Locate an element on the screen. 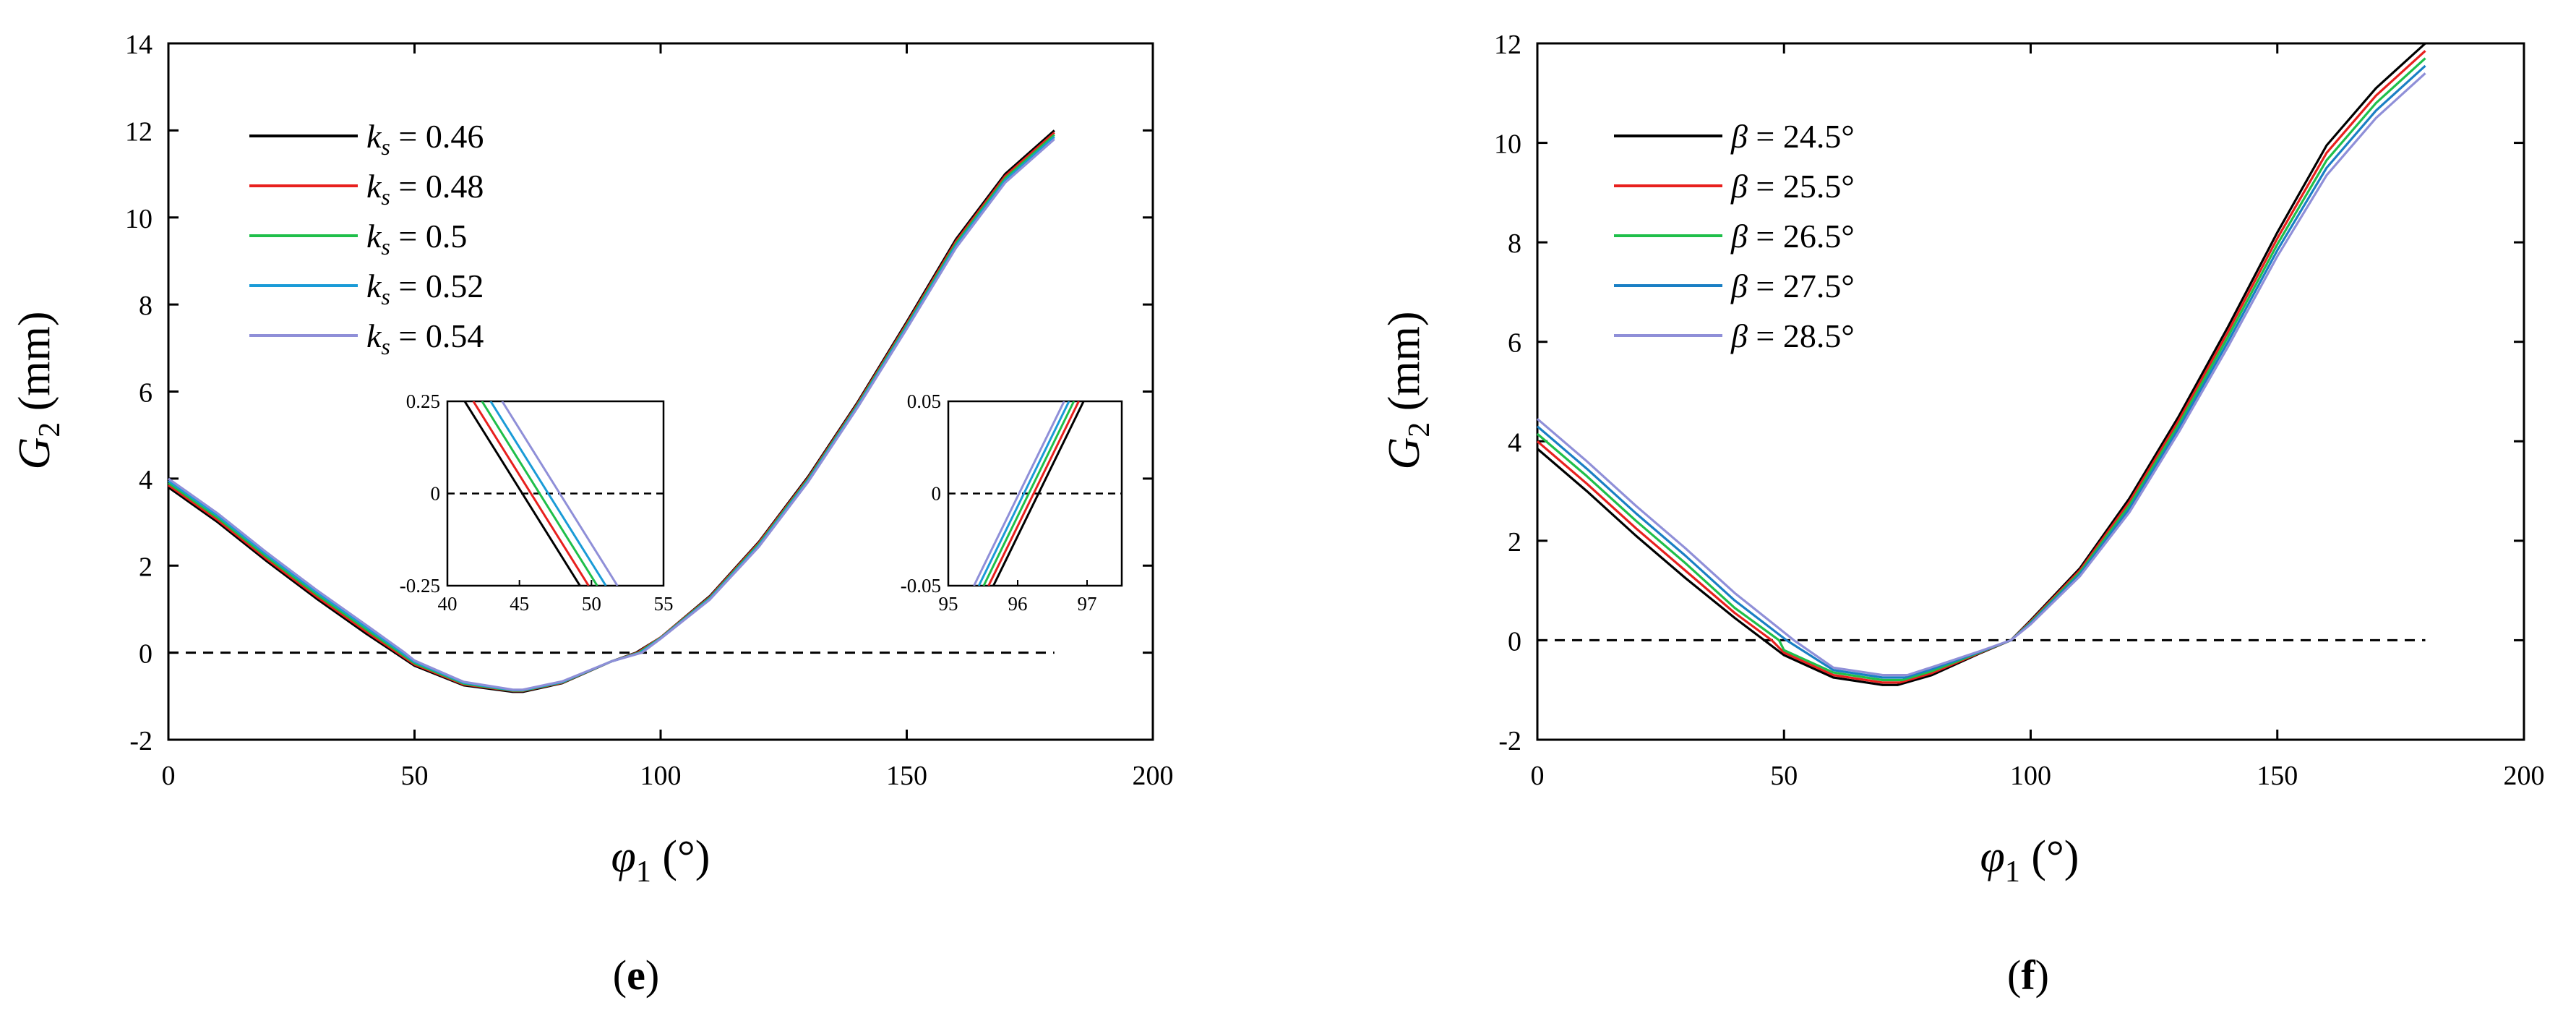  inset-x-tick-label: 40 is located at coordinates (448, 604).